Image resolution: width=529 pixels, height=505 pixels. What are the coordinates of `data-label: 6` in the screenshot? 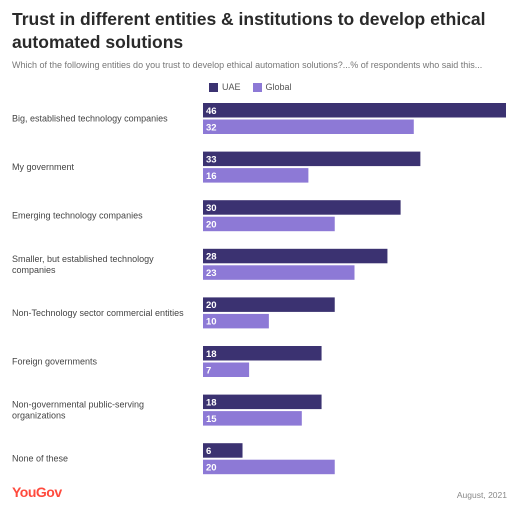 It's located at (208, 451).